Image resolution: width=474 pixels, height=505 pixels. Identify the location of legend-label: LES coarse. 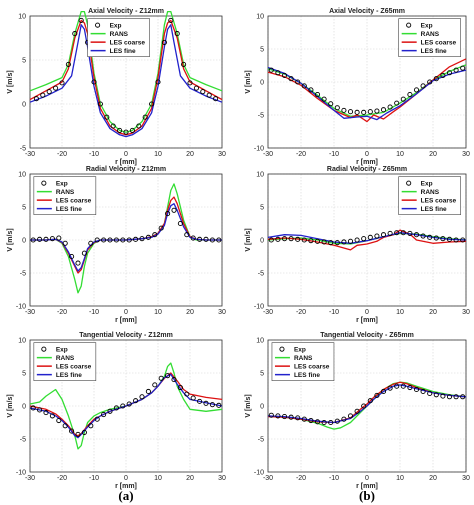
(128, 42).